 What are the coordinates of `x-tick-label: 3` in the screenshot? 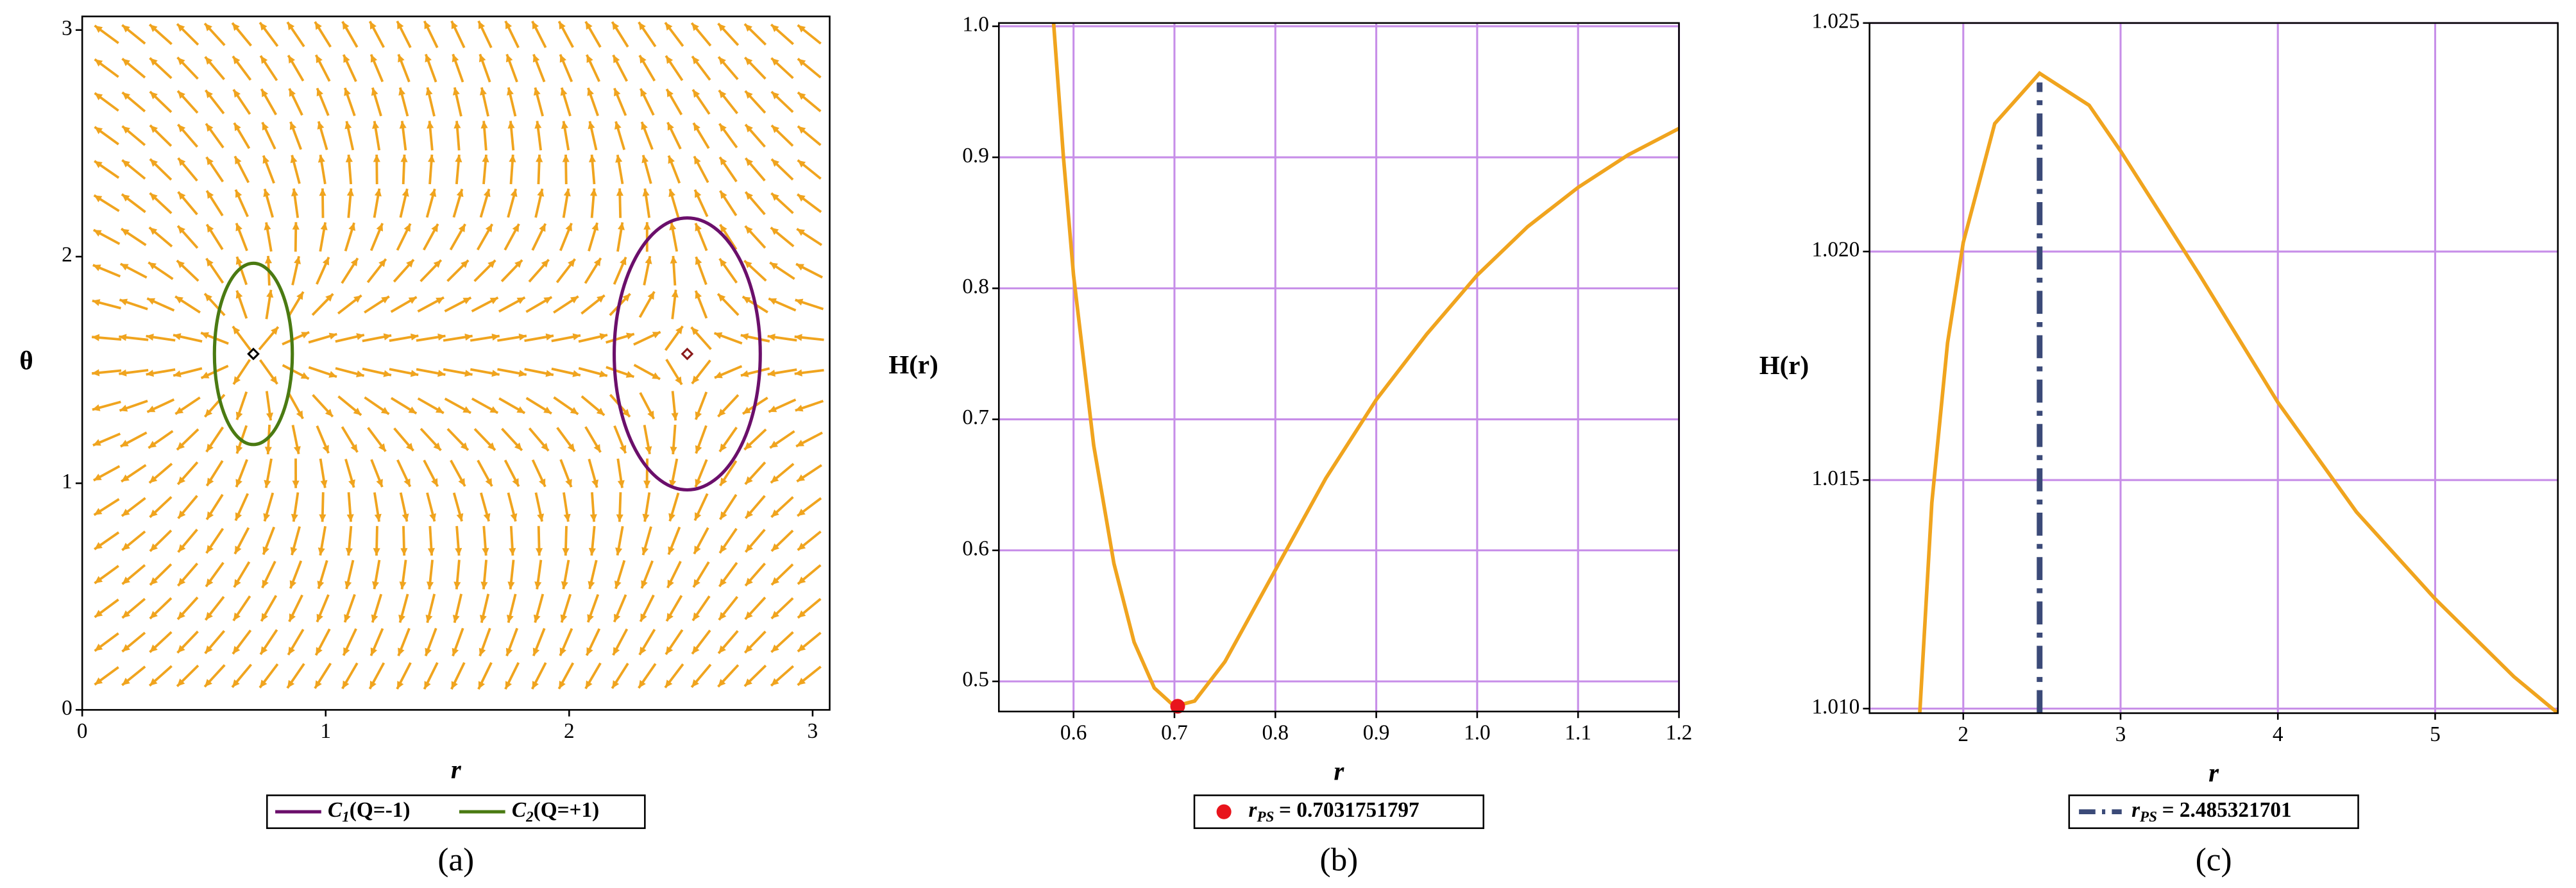 It's located at (813, 731).